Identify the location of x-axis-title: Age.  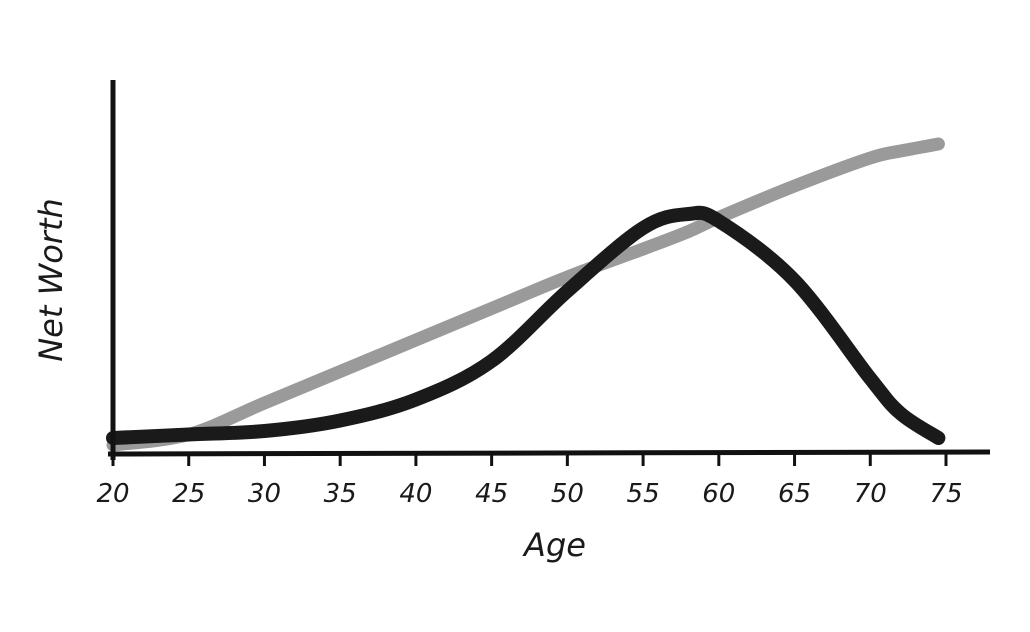
(554, 545).